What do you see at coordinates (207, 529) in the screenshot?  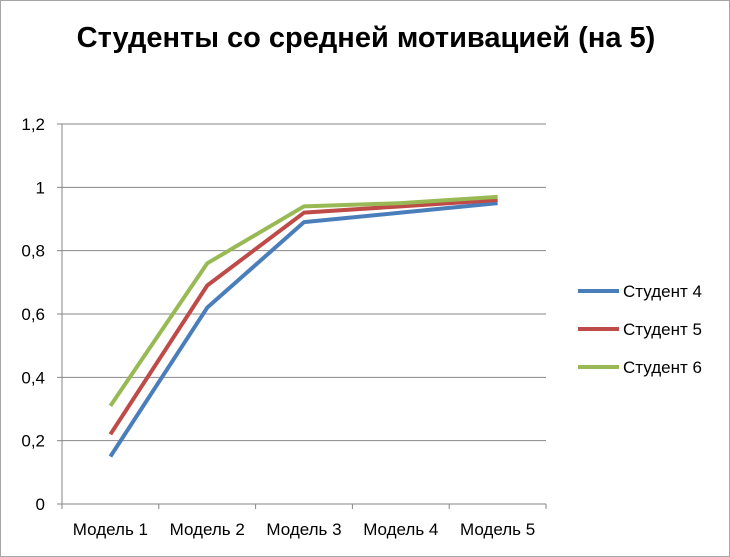 I see `x-tick-label: Модель 2` at bounding box center [207, 529].